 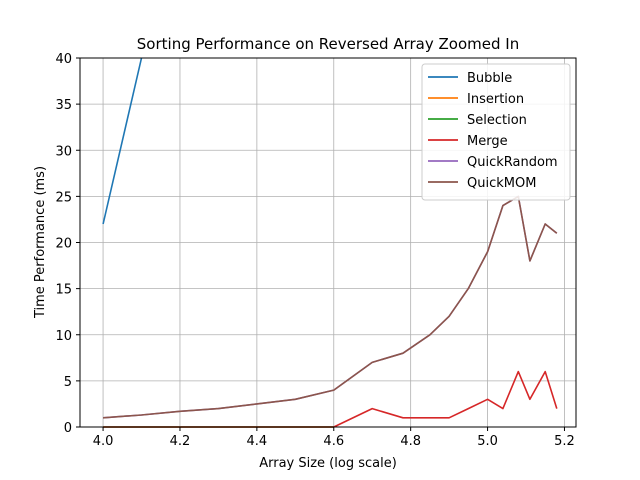 What do you see at coordinates (63, 151) in the screenshot?
I see `y-tick-label: 30` at bounding box center [63, 151].